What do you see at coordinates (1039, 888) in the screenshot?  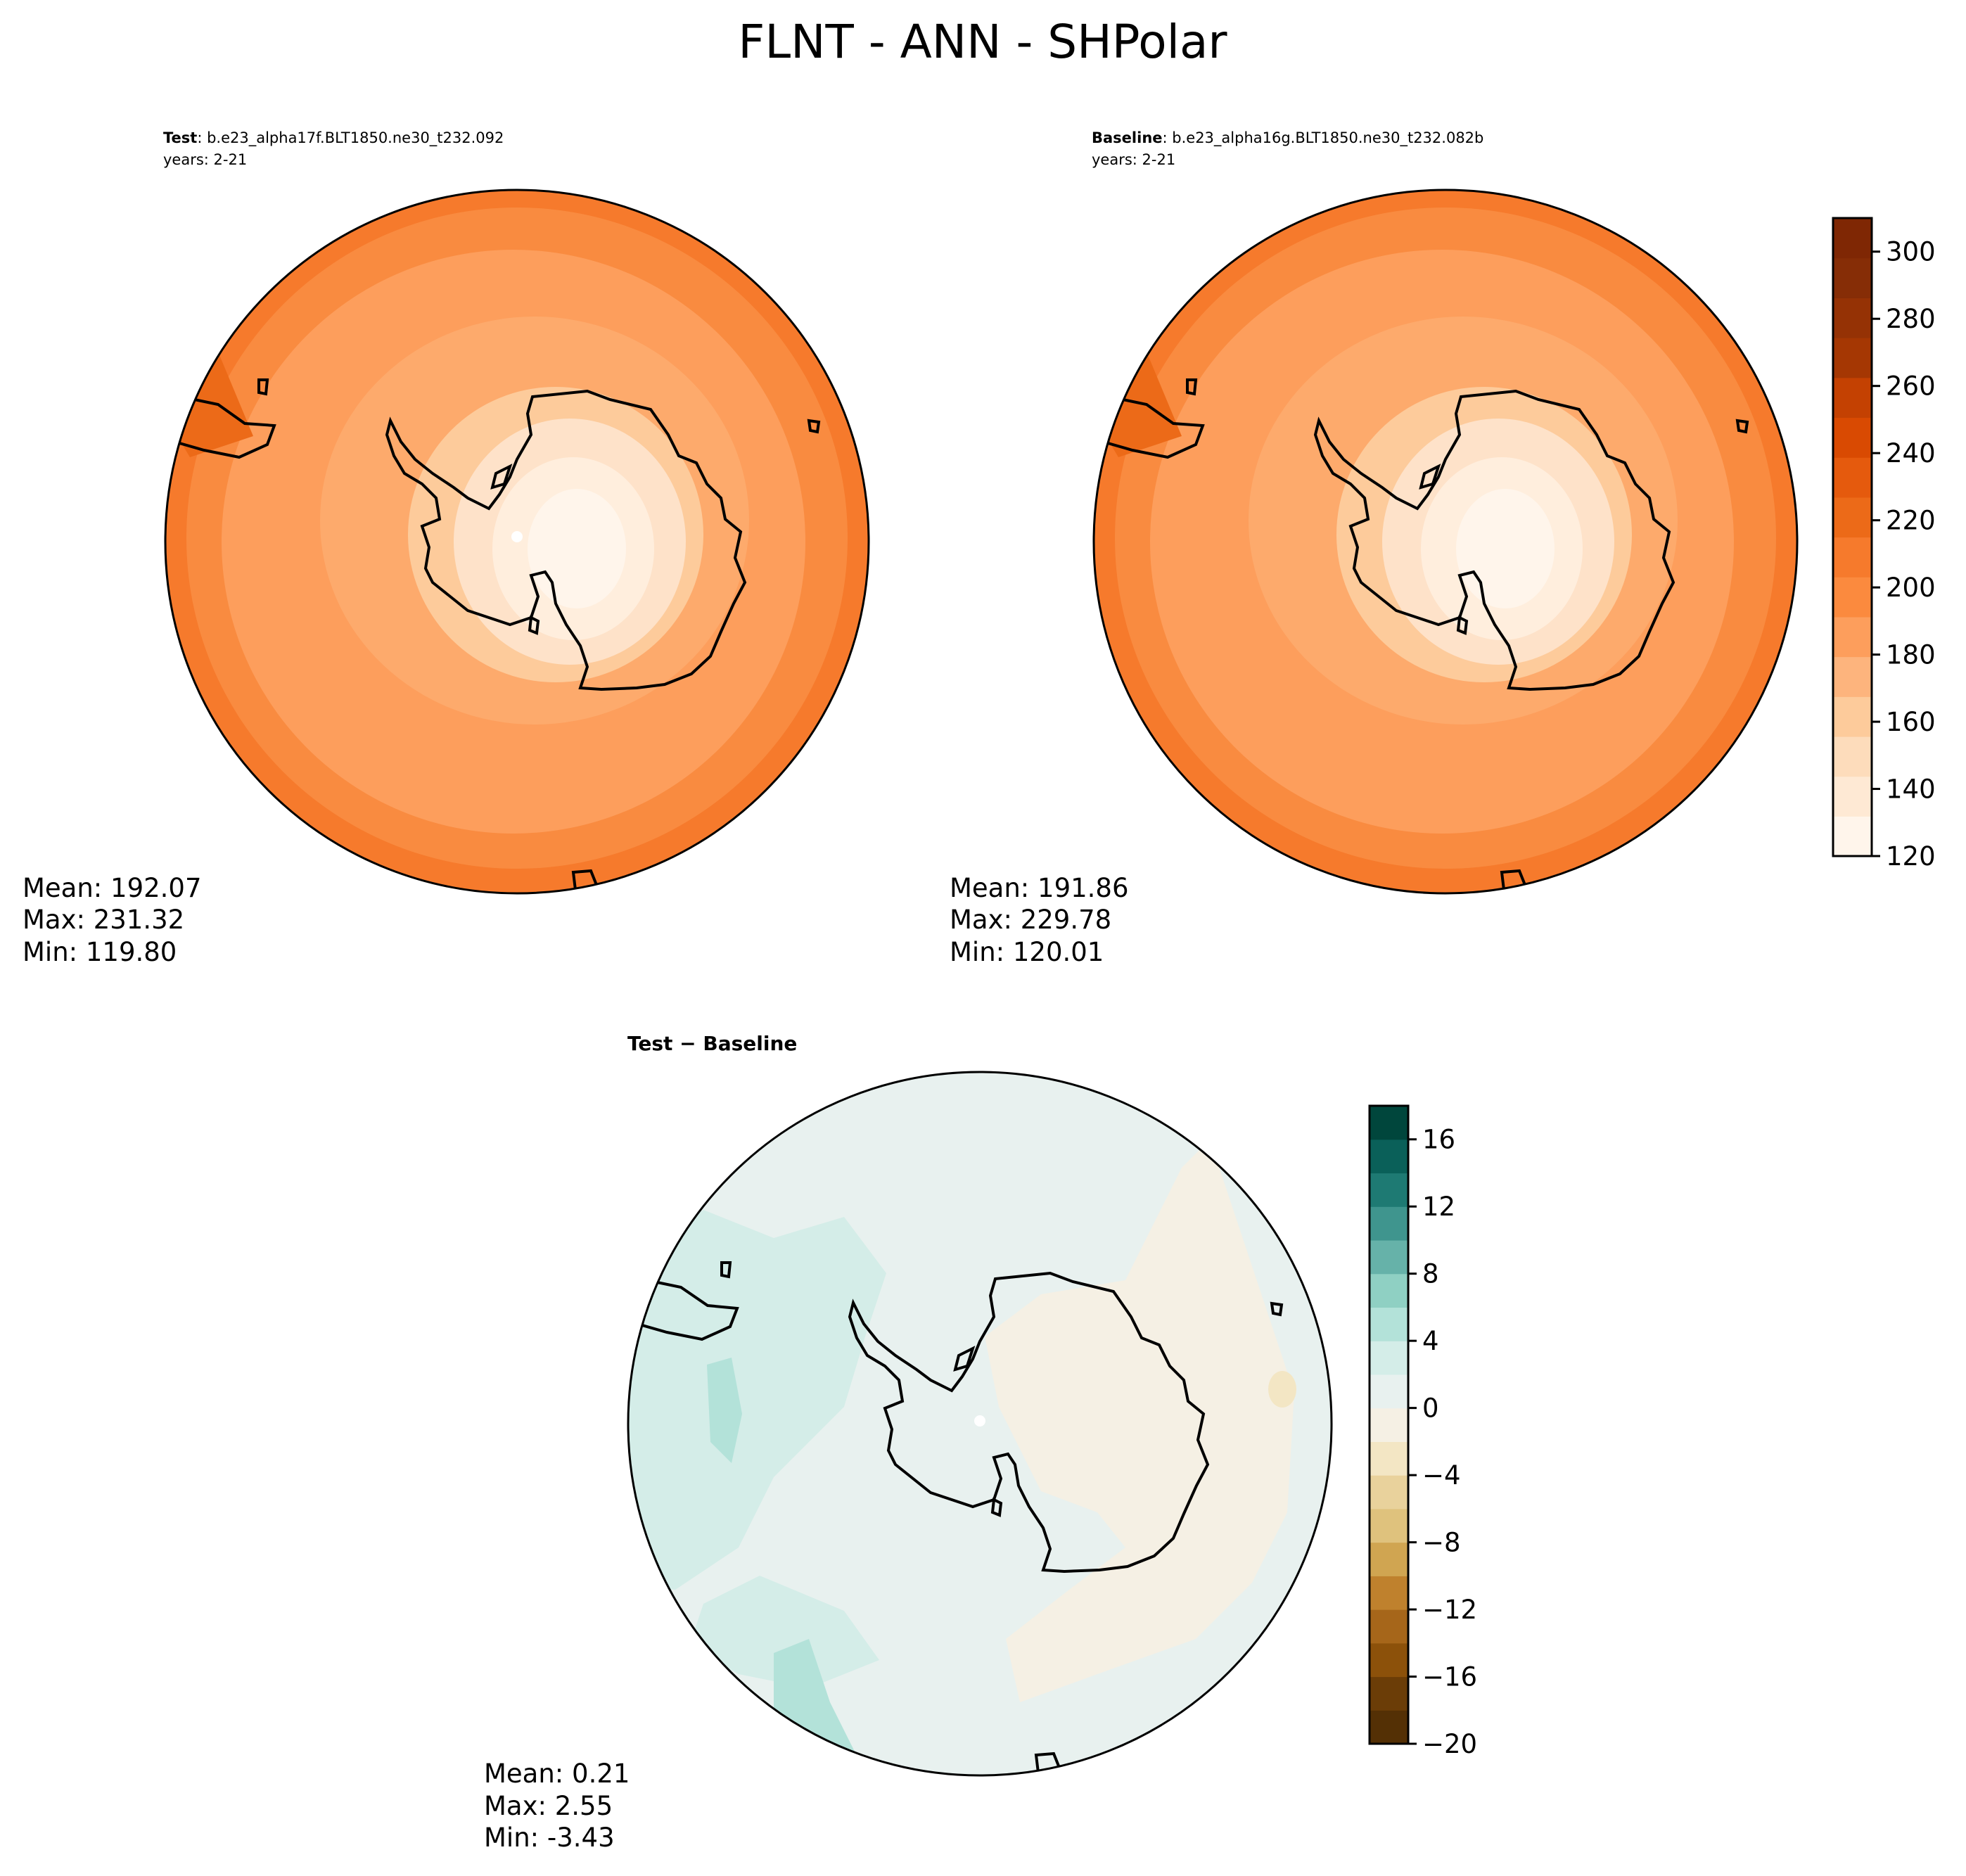 I see `baseline-stat-mean: Mean: 191.86` at bounding box center [1039, 888].